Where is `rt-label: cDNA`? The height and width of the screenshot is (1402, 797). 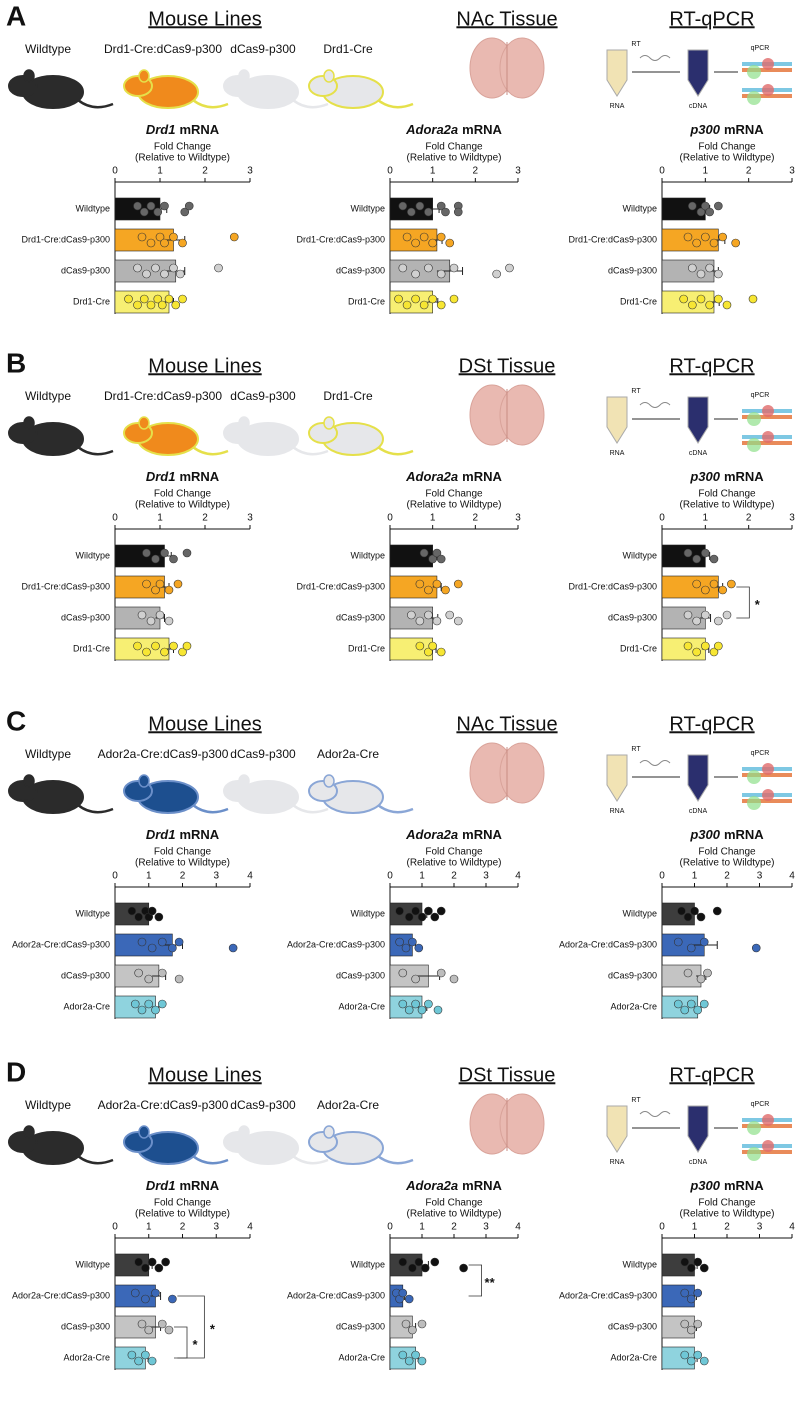 rt-label: cDNA is located at coordinates (698, 106).